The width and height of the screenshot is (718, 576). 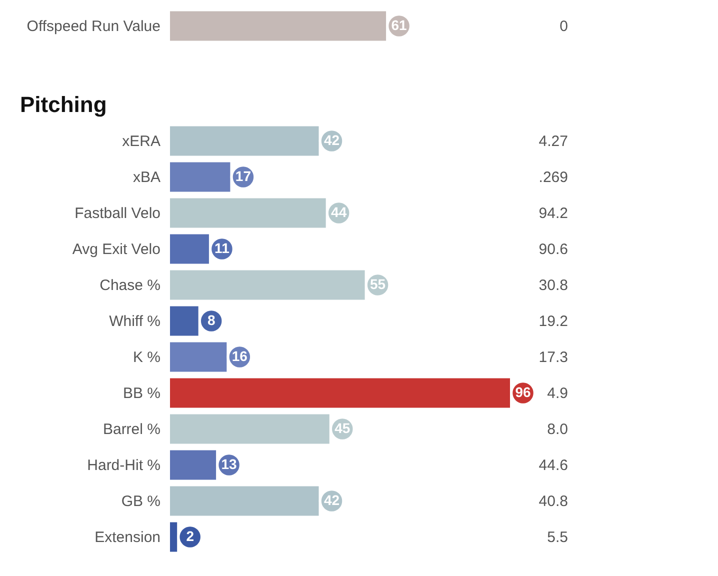 I want to click on y-tick-label: Whiff %, so click(x=134, y=321).